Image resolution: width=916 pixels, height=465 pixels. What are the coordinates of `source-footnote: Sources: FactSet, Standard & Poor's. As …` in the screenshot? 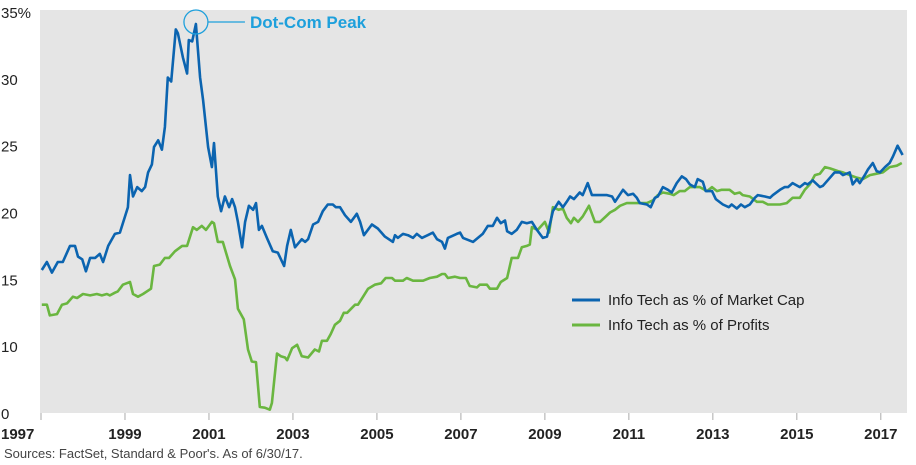 It's located at (153, 453).